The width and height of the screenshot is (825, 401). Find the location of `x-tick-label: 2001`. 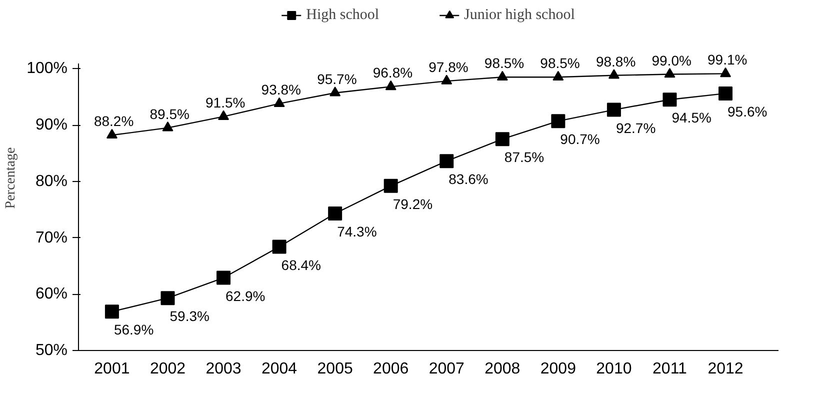

x-tick-label: 2001 is located at coordinates (112, 369).